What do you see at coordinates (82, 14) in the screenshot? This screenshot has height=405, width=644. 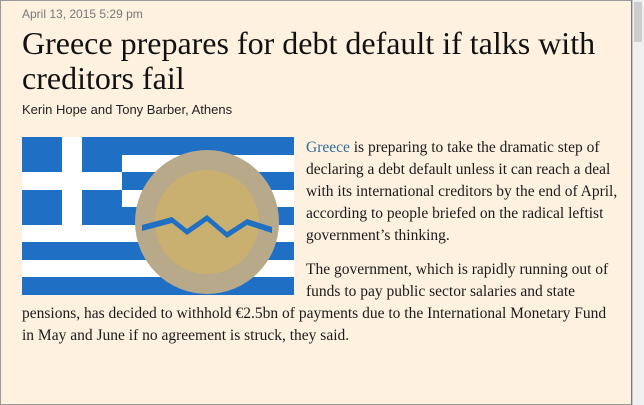 I see `date: April 13, 2015 5:29 pm` at bounding box center [82, 14].